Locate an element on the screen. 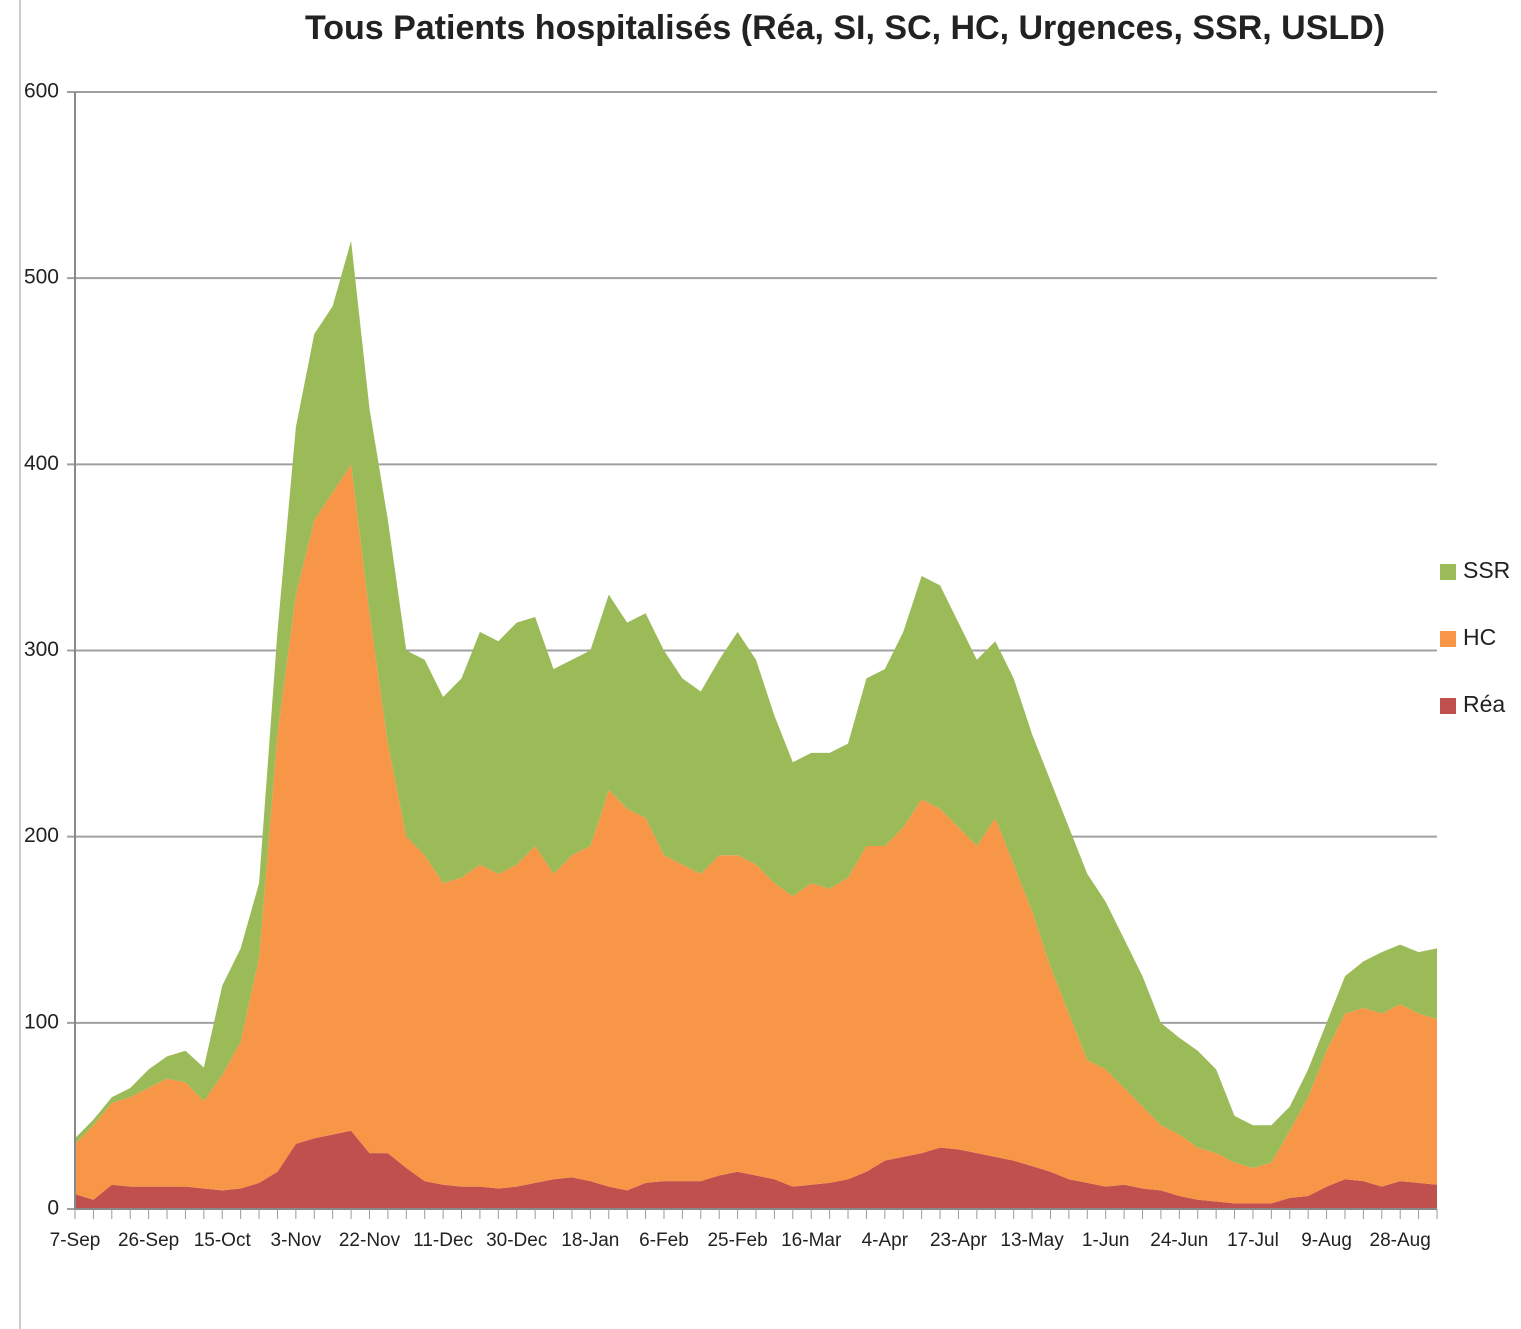 The width and height of the screenshot is (1521, 1329). y-tick-label: 0 is located at coordinates (53, 1208).